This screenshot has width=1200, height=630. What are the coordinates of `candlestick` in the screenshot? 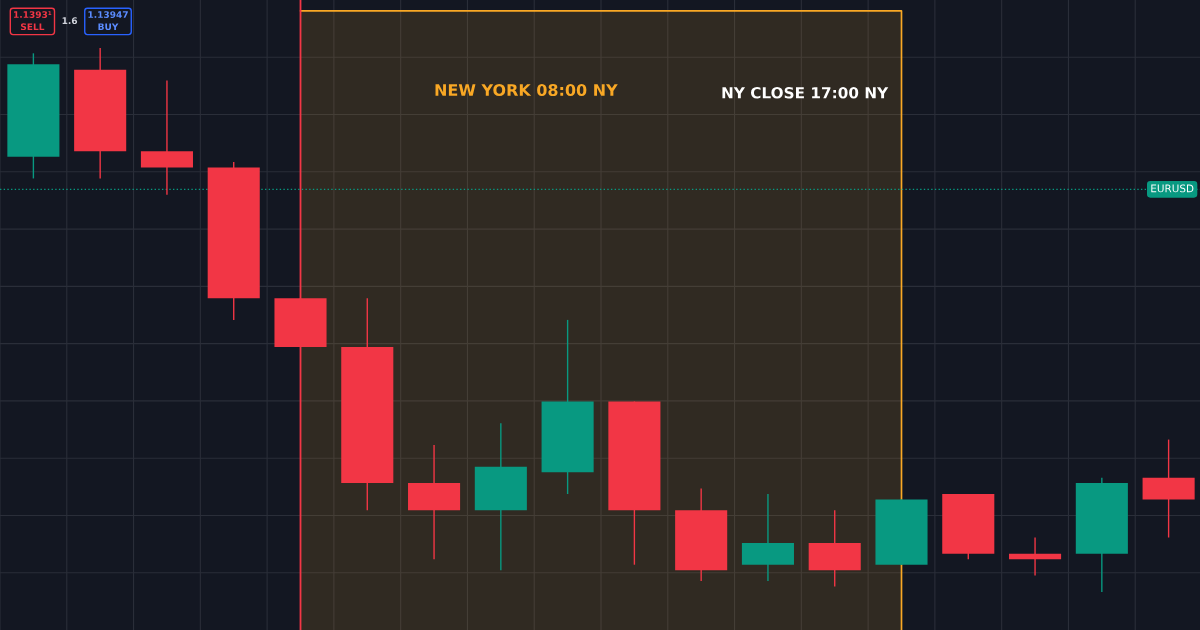 It's located at (1035, 556).